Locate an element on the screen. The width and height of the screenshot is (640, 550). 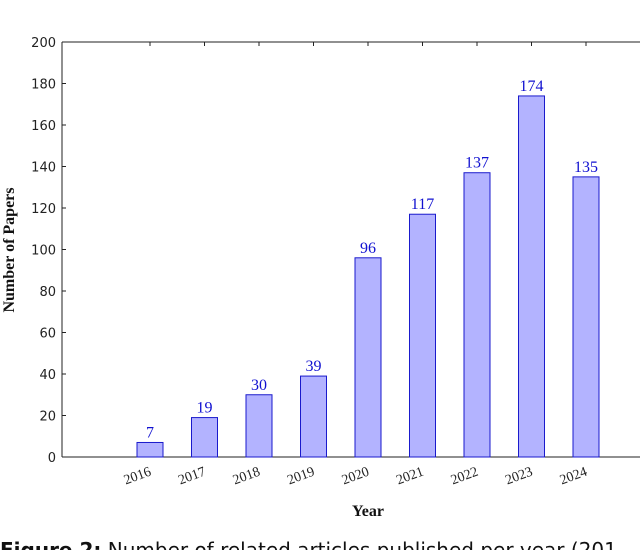
x-tick-label: 2017 is located at coordinates (191, 477).